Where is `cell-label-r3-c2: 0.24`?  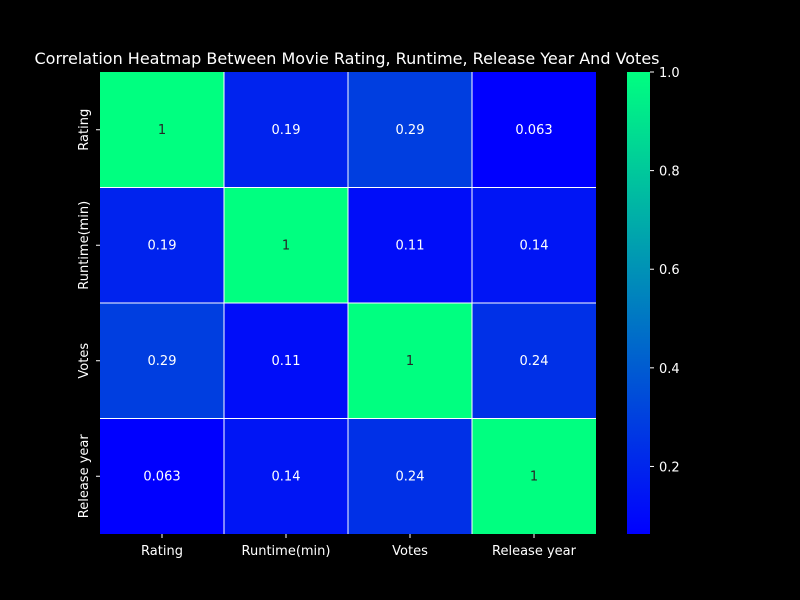
cell-label-r3-c2: 0.24 is located at coordinates (410, 476).